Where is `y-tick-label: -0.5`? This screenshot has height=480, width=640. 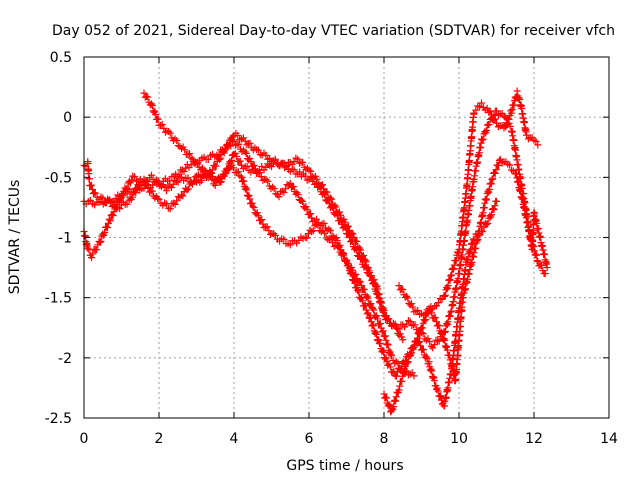 y-tick-label: -0.5 is located at coordinates (58, 178).